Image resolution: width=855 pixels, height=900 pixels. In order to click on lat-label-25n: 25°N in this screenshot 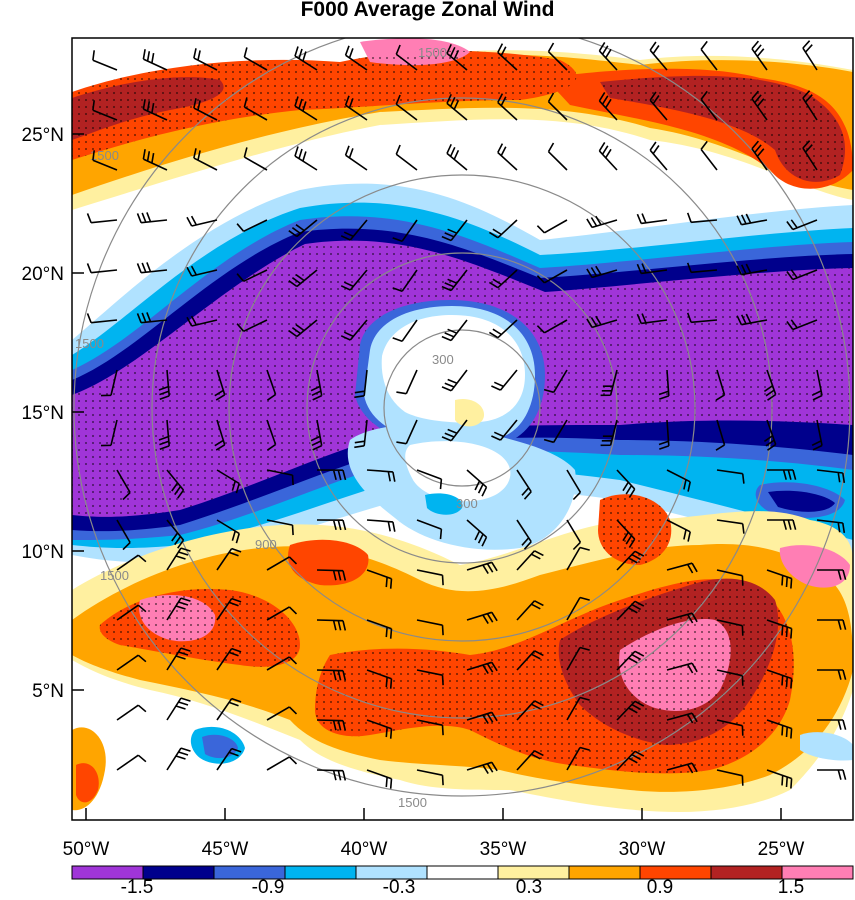, I will do `click(43, 135)`.